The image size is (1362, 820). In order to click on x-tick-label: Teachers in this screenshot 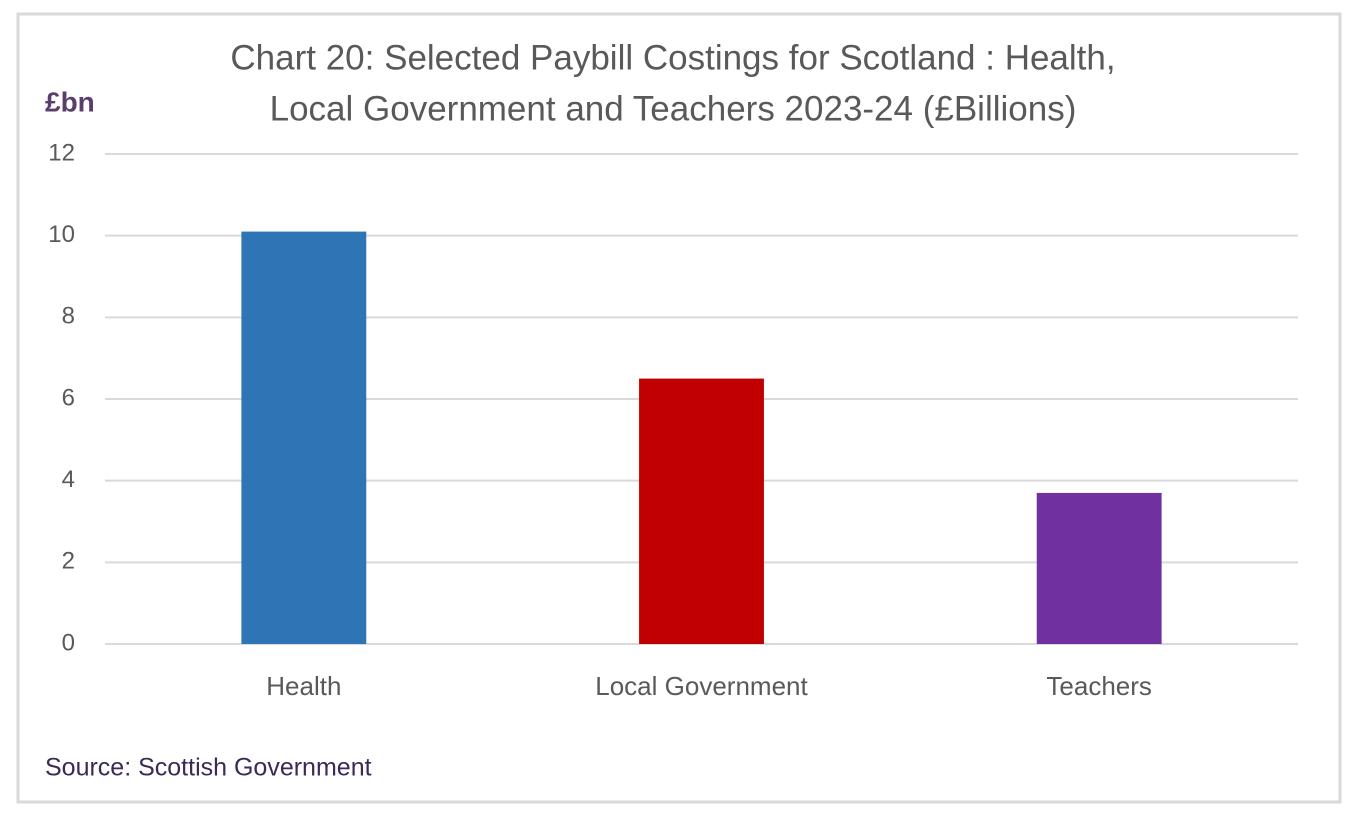, I will do `click(1099, 686)`.